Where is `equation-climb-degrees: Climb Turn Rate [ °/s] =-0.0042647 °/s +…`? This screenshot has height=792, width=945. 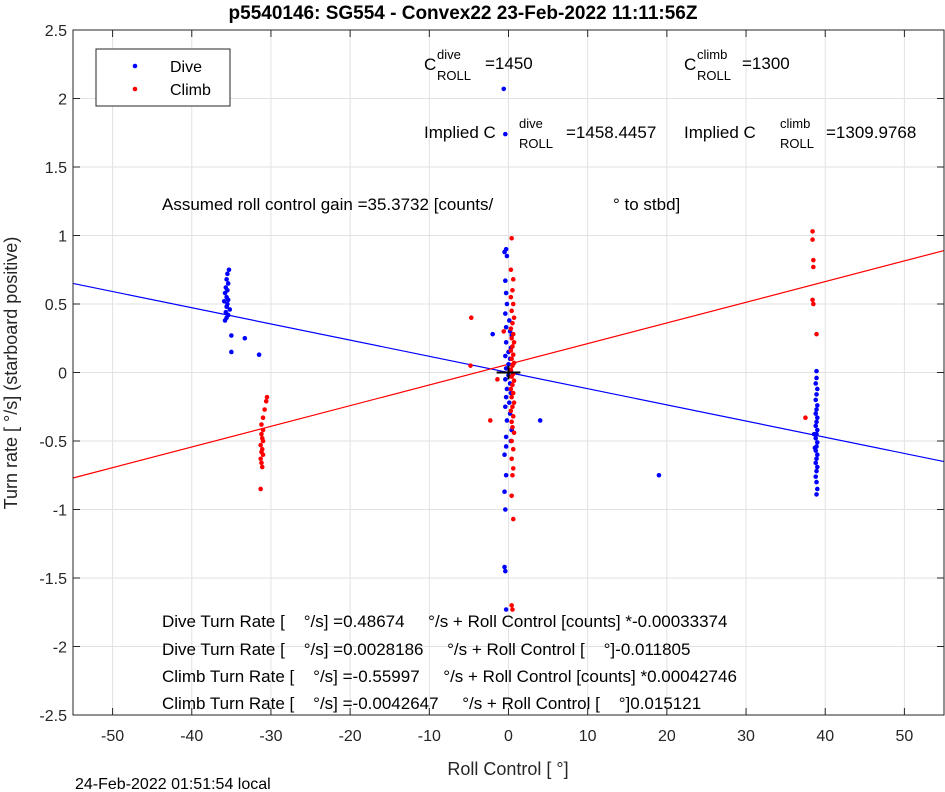
equation-climb-degrees: Climb Turn Rate [ °/s] =-0.0042647 °/s +… is located at coordinates (431, 703).